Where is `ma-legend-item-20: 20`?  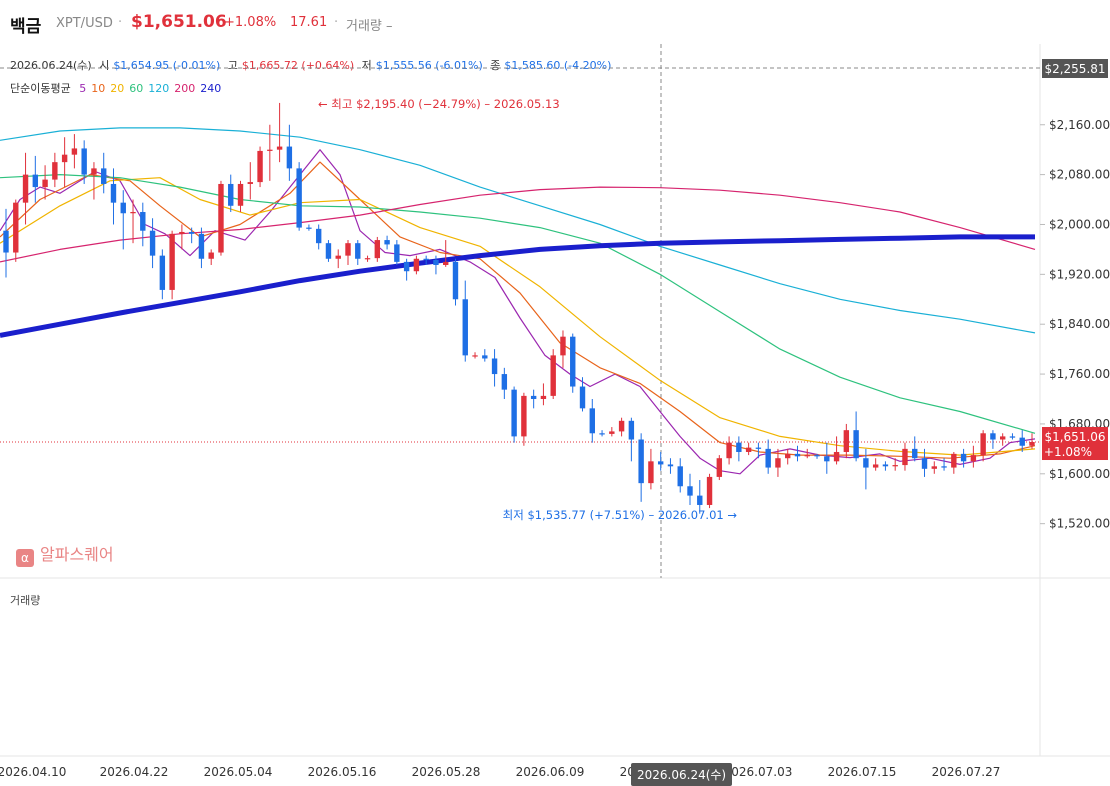
ma-legend-item-20: 20 is located at coordinates (117, 88).